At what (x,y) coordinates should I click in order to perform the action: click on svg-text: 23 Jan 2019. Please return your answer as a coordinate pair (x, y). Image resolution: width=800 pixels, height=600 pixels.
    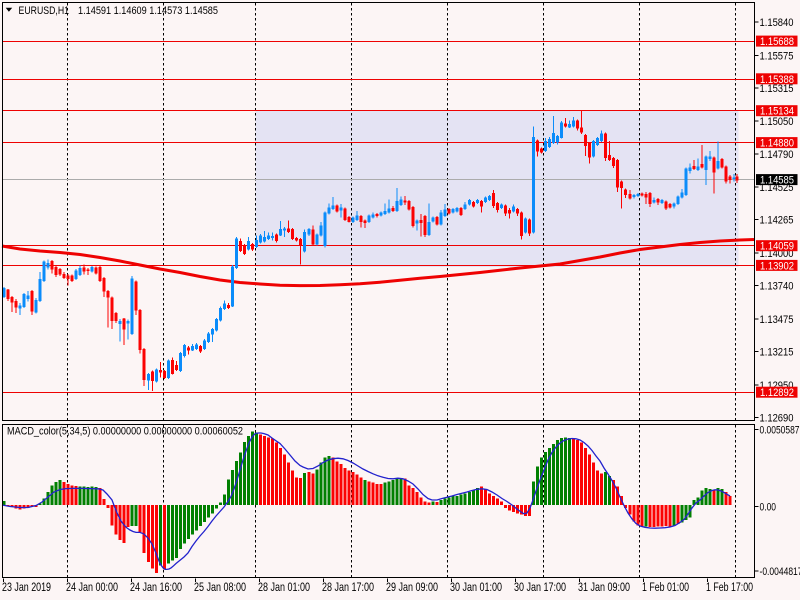
    Looking at the image, I should click on (26, 587).